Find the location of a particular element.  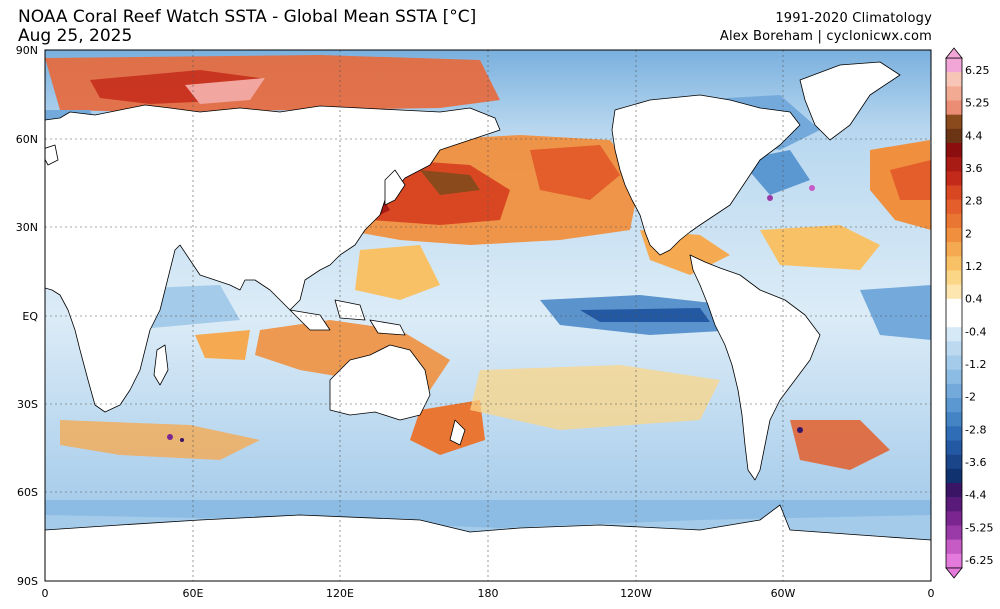

colorbar-bottom-arrow is located at coordinates (954, 573).